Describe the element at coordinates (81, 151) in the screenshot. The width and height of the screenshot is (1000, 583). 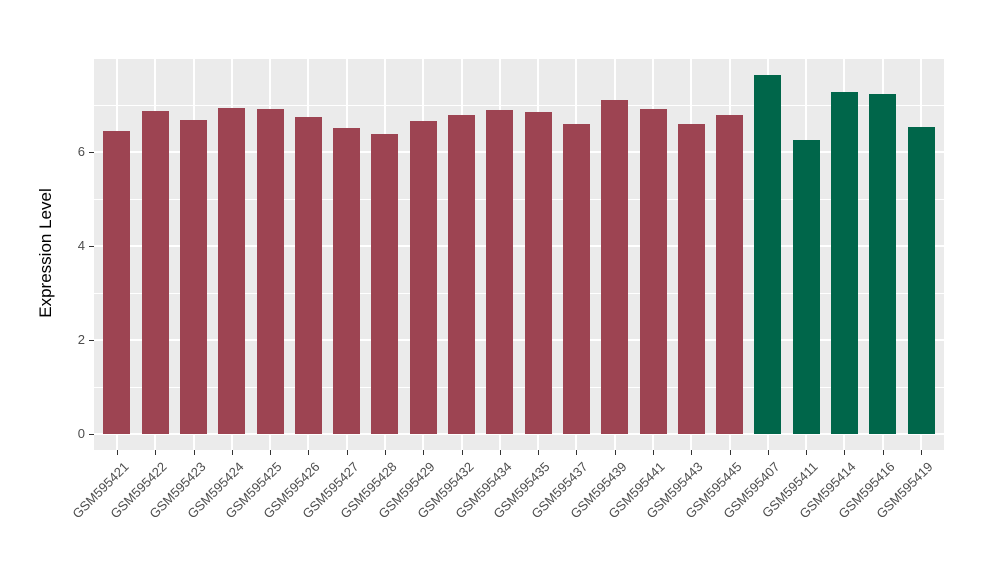
I see `y-tick-label: 6` at that location.